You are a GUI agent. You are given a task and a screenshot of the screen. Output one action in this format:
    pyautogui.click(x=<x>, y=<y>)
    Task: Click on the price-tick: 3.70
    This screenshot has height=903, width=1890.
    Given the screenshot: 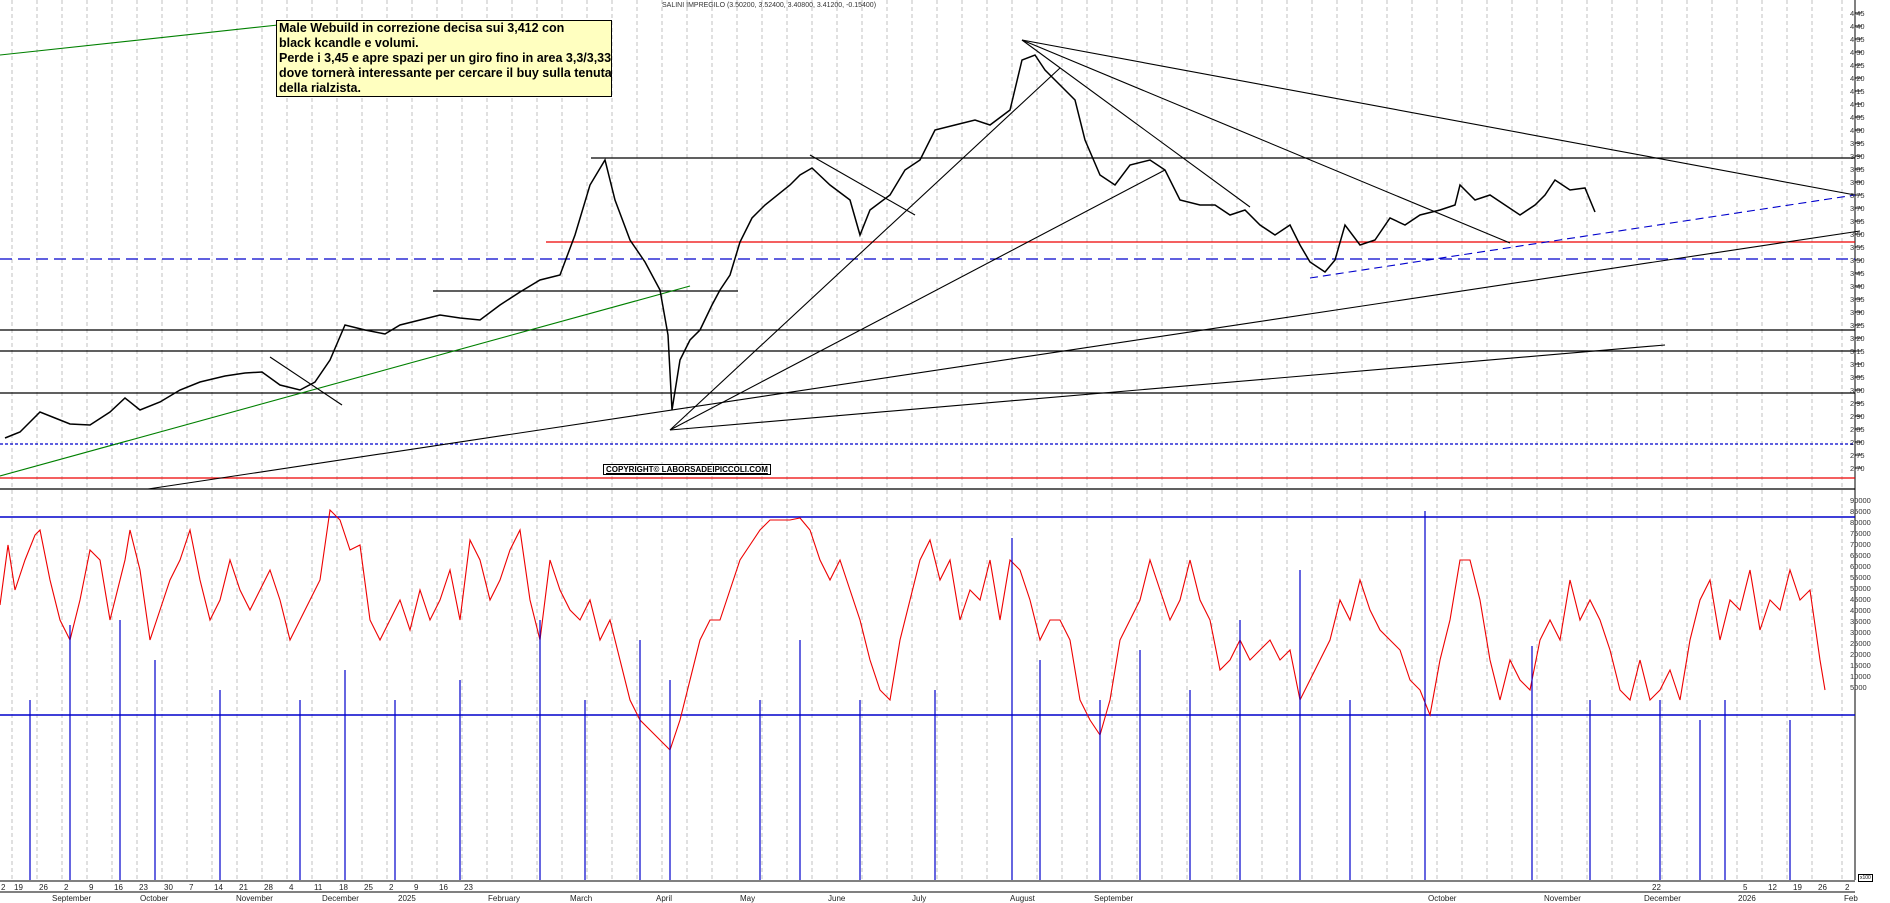 What is the action you would take?
    pyautogui.click(x=1857, y=208)
    